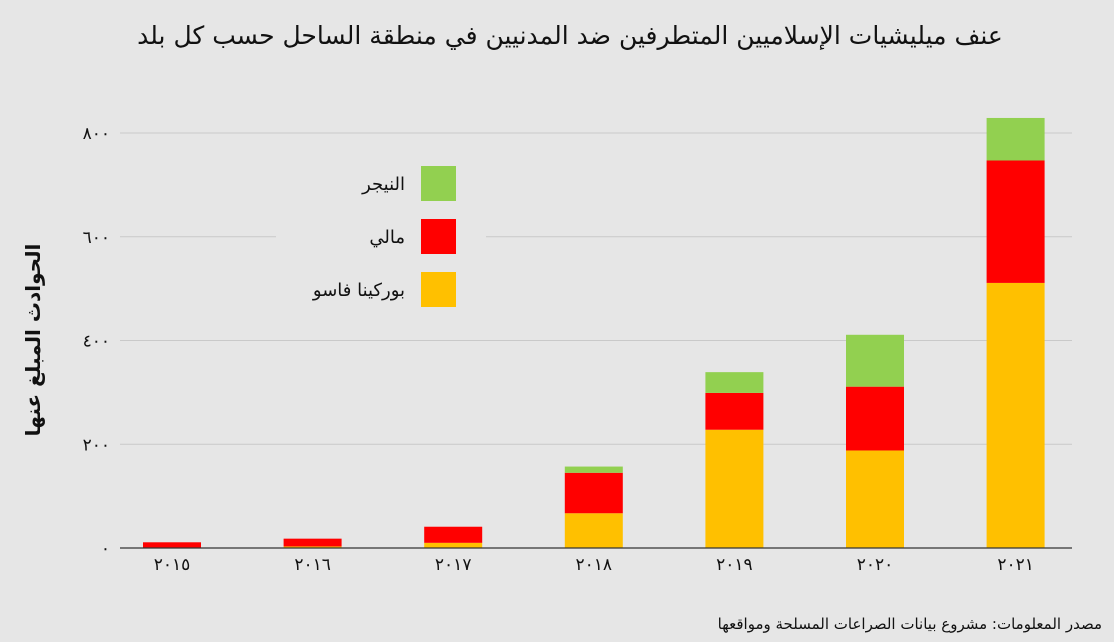 The height and width of the screenshot is (642, 1114). I want to click on x-tick-label: ٢٠١٧, so click(453, 565).